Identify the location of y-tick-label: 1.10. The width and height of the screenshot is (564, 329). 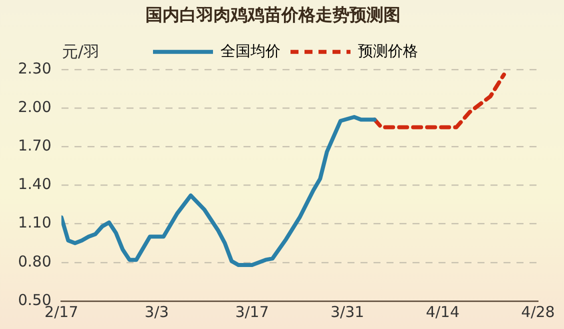
(35, 223).